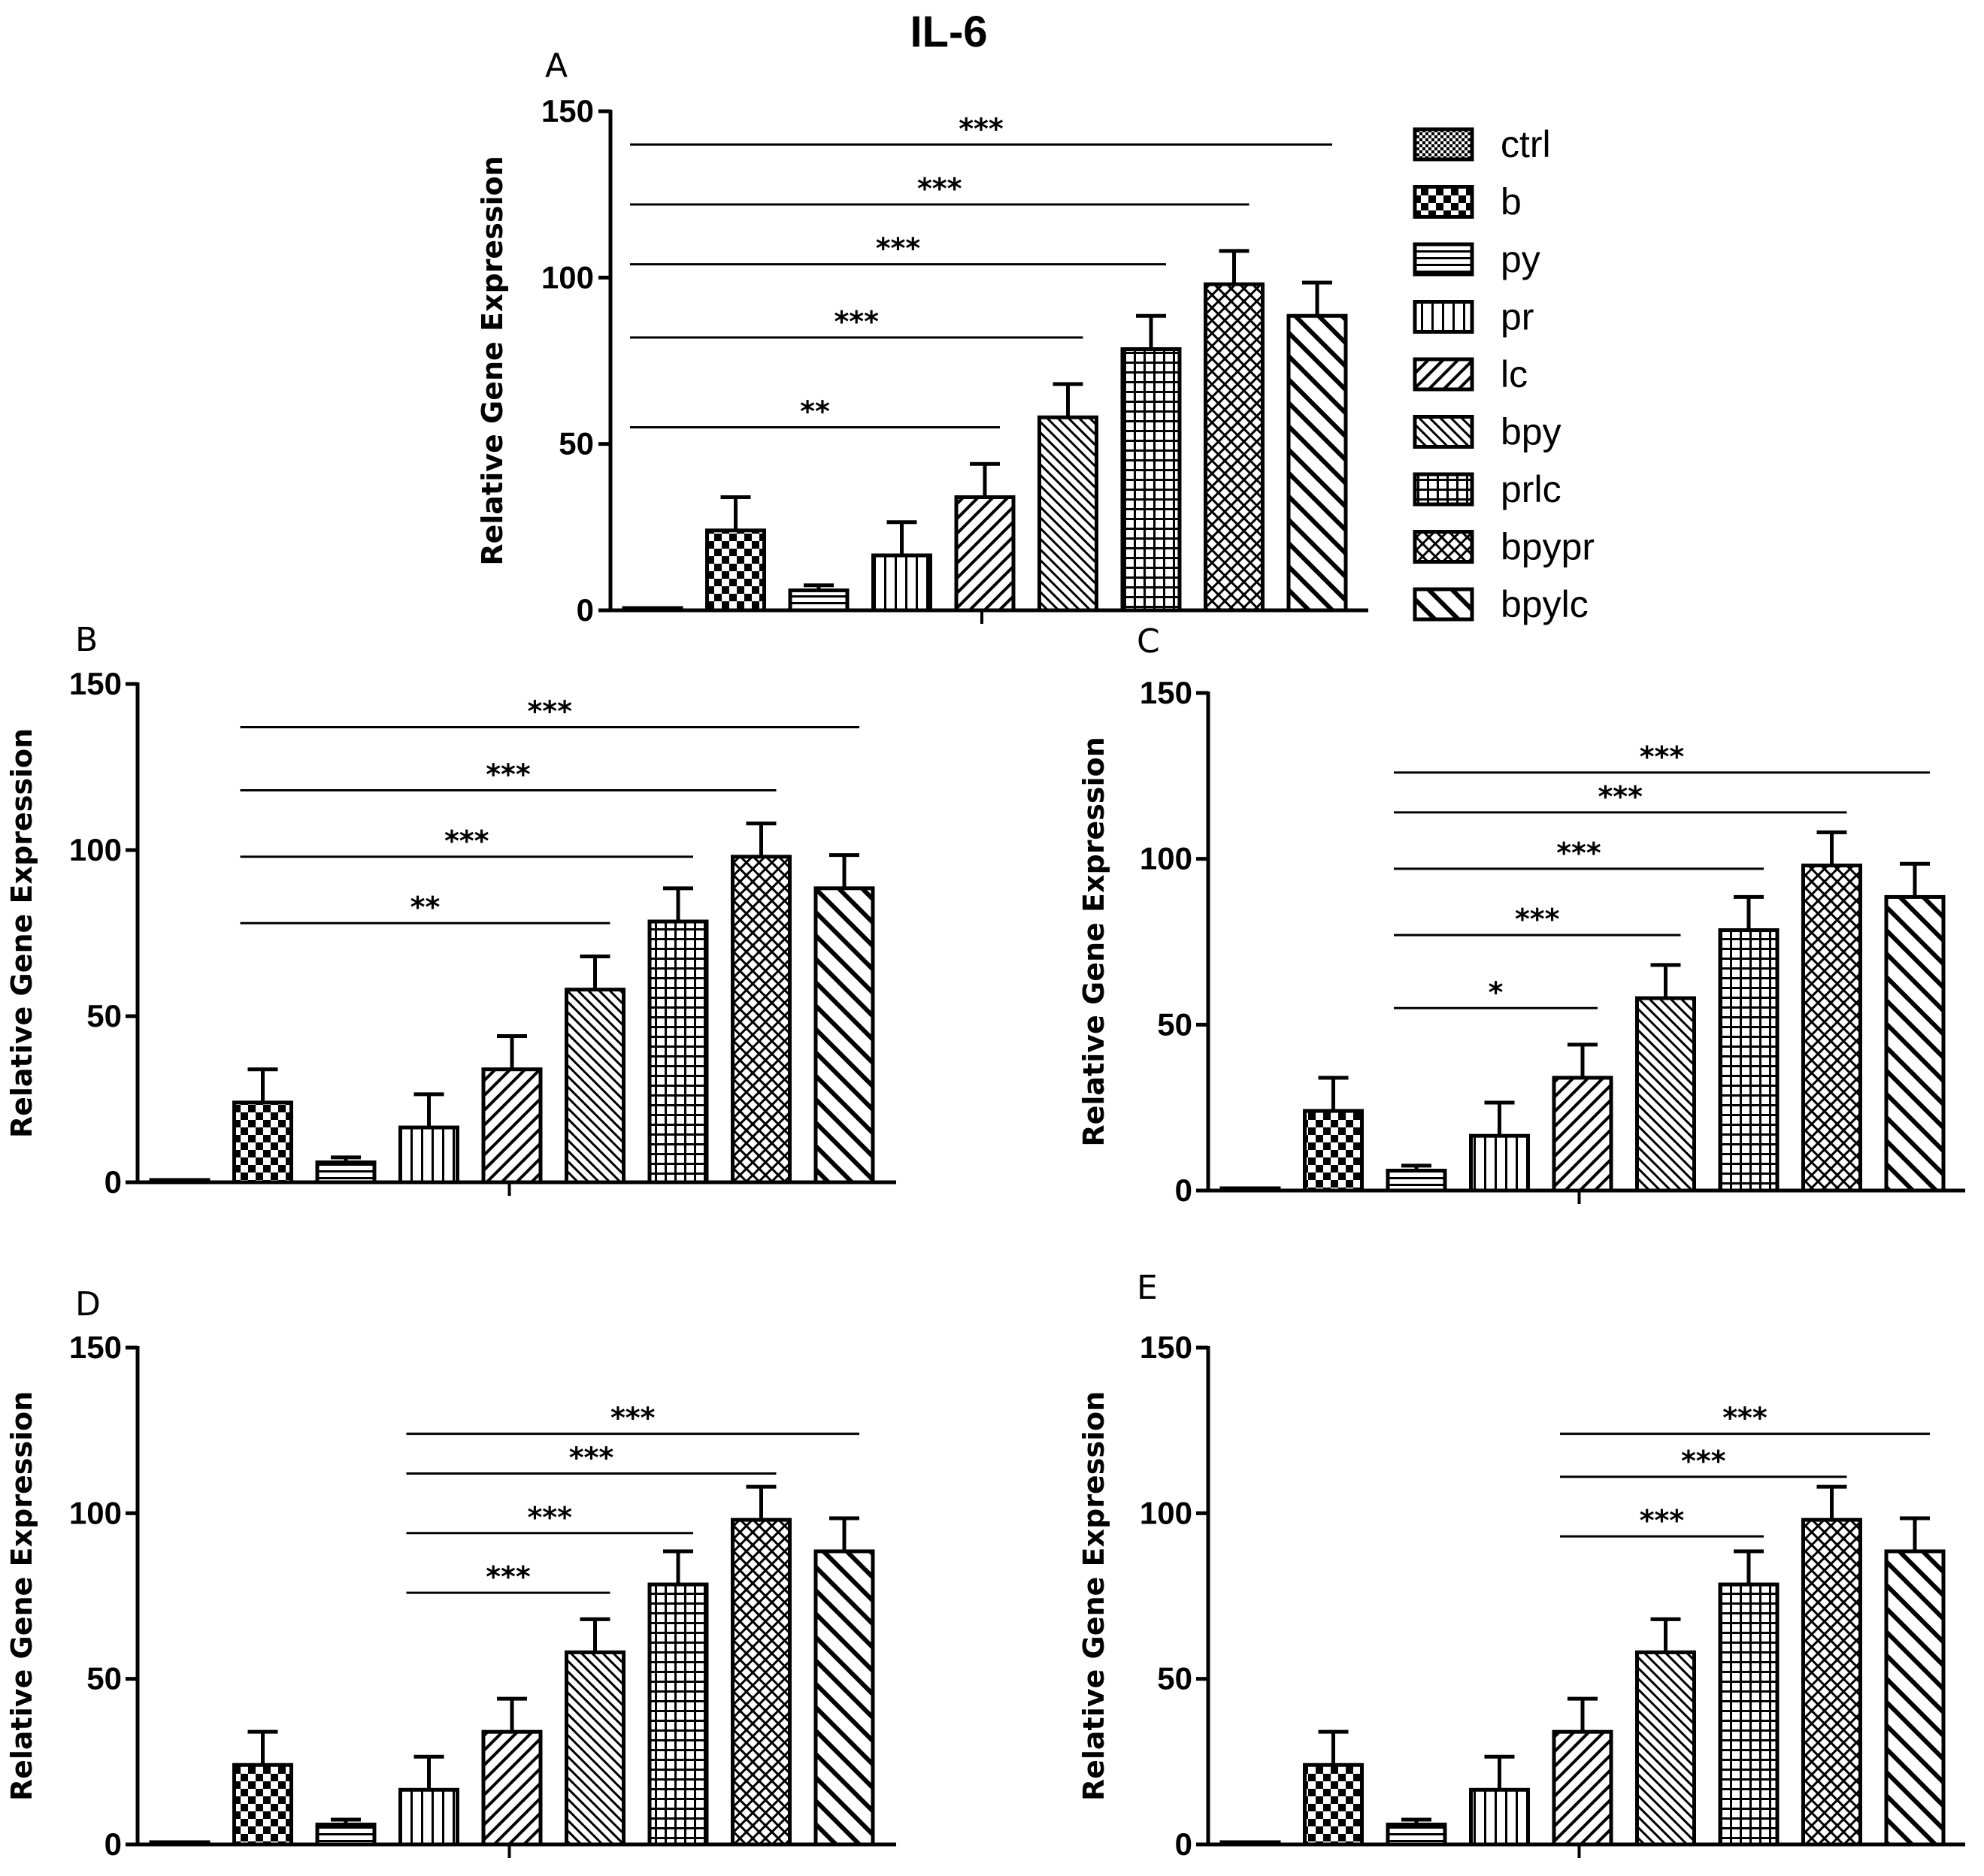  Describe the element at coordinates (1443, 489) in the screenshot. I see `legend-swatch-prlc` at that location.